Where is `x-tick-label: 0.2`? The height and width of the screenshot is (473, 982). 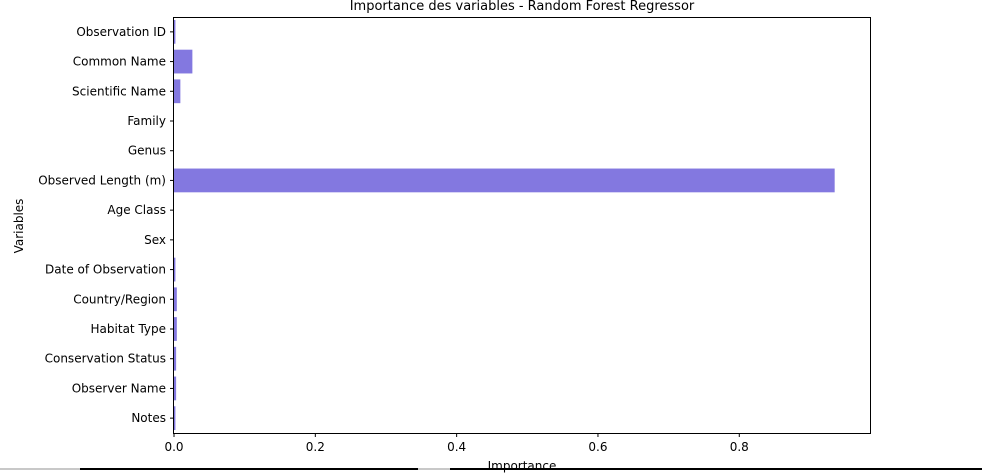
x-tick-label: 0.2 is located at coordinates (315, 447).